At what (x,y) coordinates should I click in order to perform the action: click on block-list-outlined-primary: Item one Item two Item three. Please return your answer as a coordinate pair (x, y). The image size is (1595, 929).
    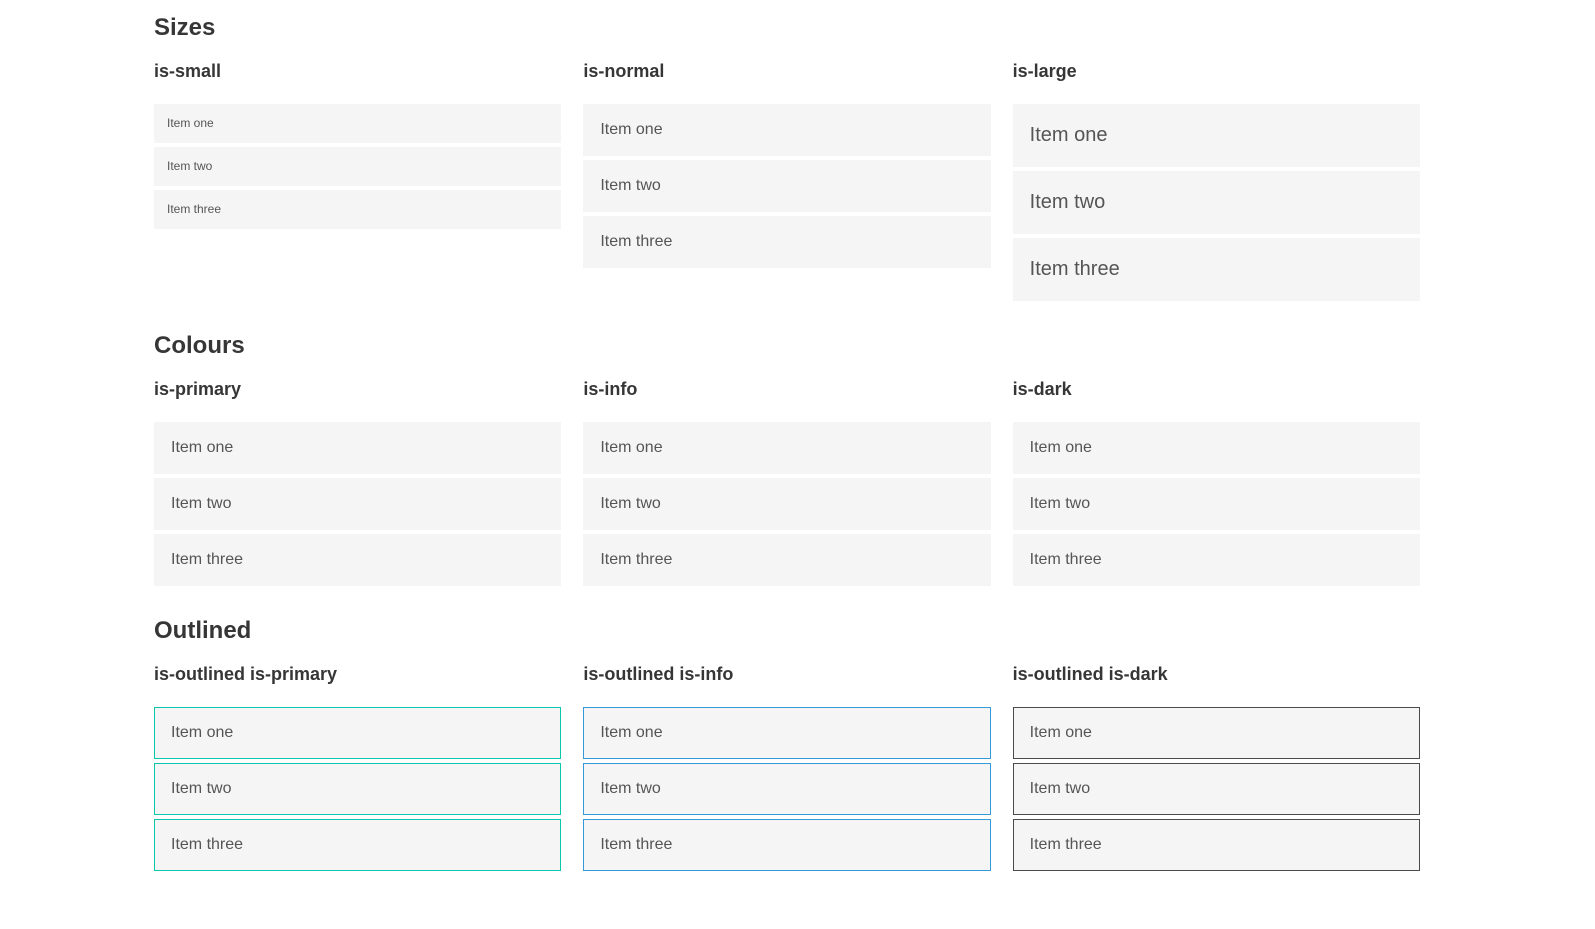
    Looking at the image, I should click on (358, 789).